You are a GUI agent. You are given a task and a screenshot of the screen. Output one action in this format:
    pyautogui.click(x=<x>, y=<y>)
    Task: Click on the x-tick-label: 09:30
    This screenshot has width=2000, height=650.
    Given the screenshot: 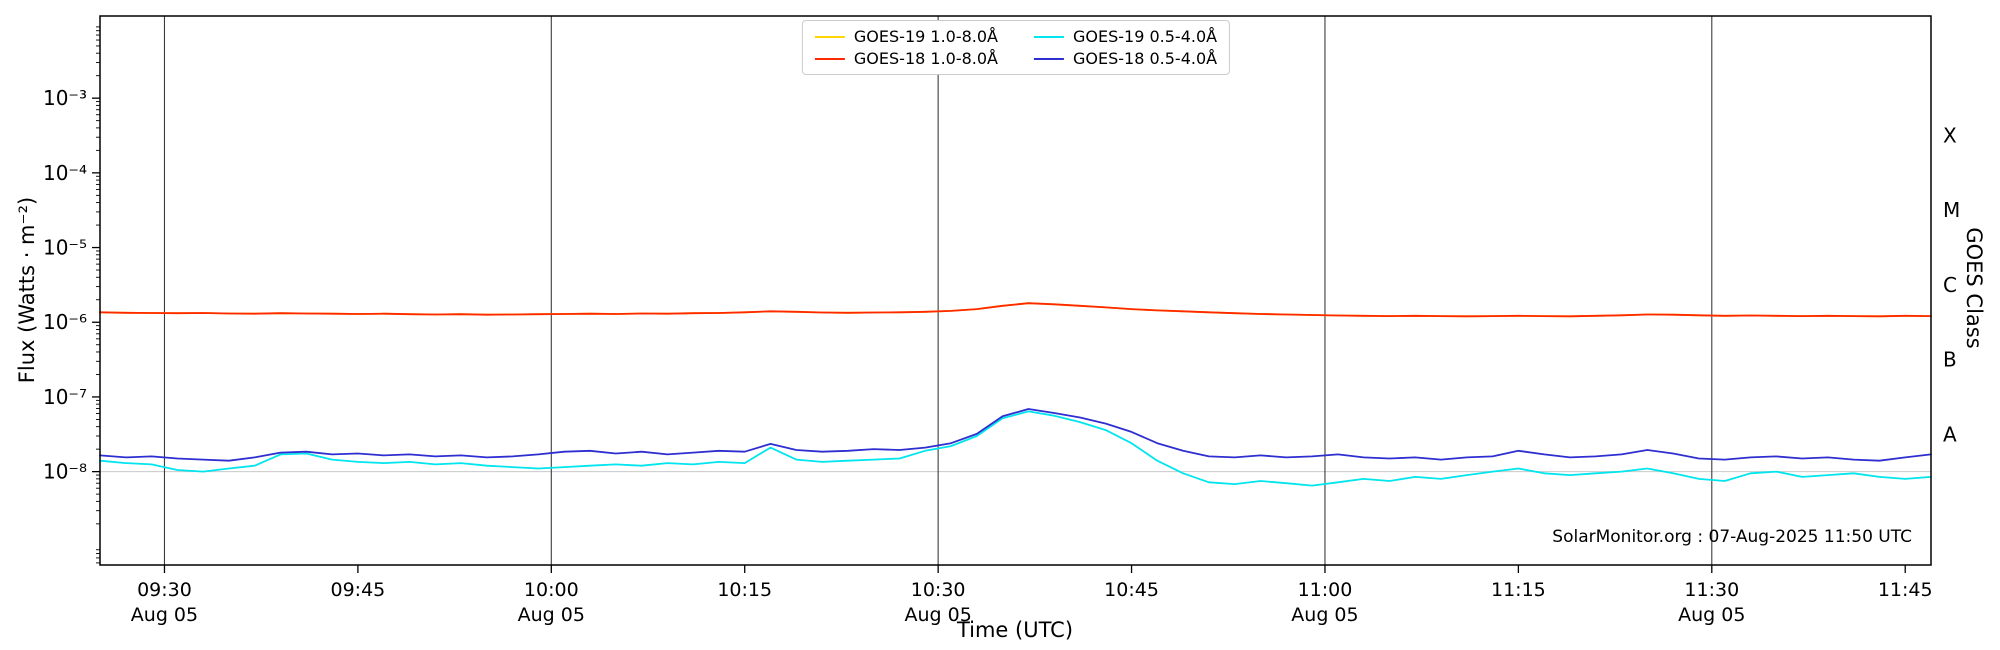 What is the action you would take?
    pyautogui.click(x=164, y=590)
    